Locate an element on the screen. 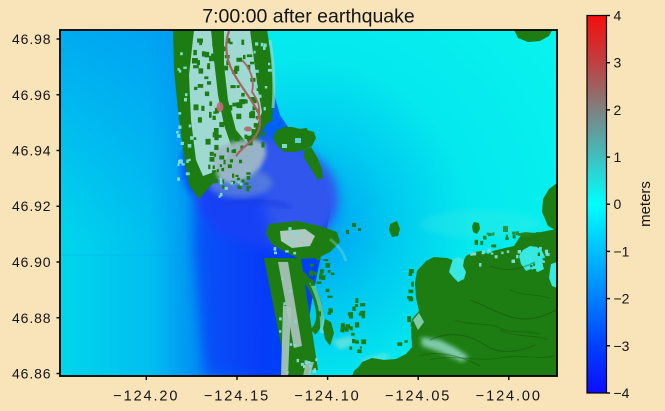  svg-text: 46.86 is located at coordinates (32, 374).